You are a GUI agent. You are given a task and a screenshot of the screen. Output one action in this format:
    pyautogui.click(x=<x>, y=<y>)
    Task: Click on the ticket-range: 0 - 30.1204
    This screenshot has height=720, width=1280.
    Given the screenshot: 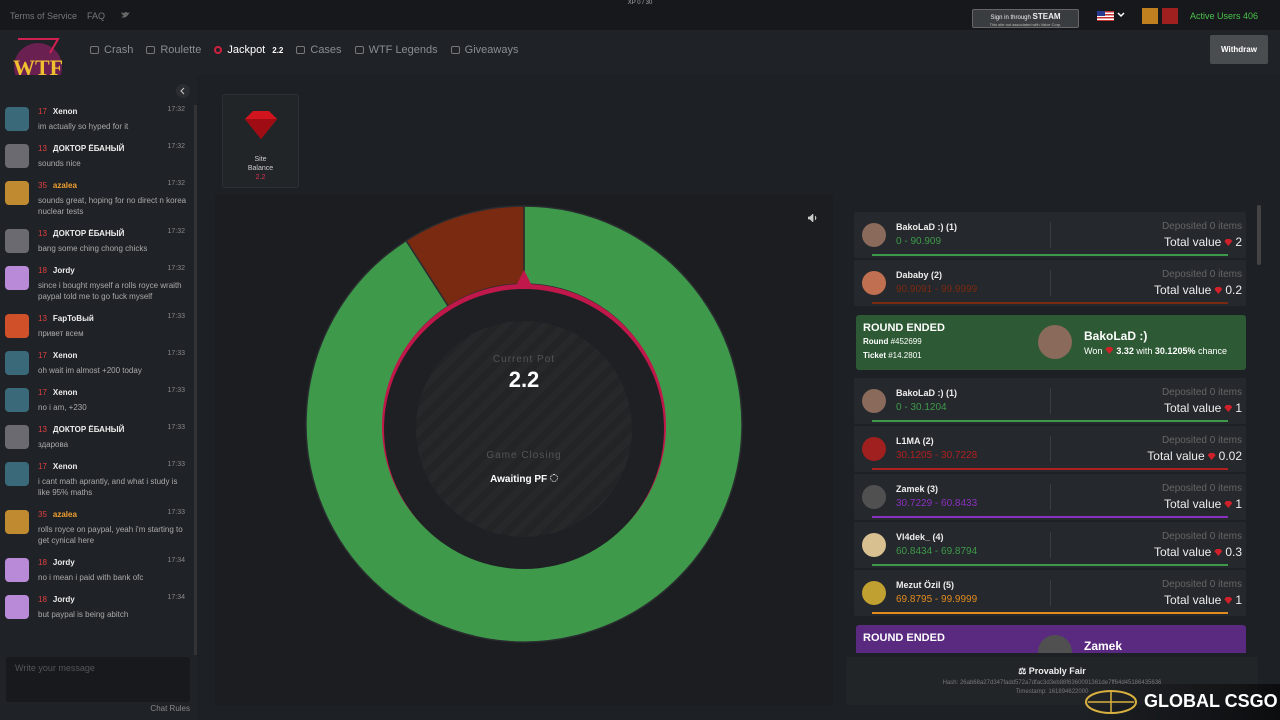 What is the action you would take?
    pyautogui.click(x=921, y=407)
    